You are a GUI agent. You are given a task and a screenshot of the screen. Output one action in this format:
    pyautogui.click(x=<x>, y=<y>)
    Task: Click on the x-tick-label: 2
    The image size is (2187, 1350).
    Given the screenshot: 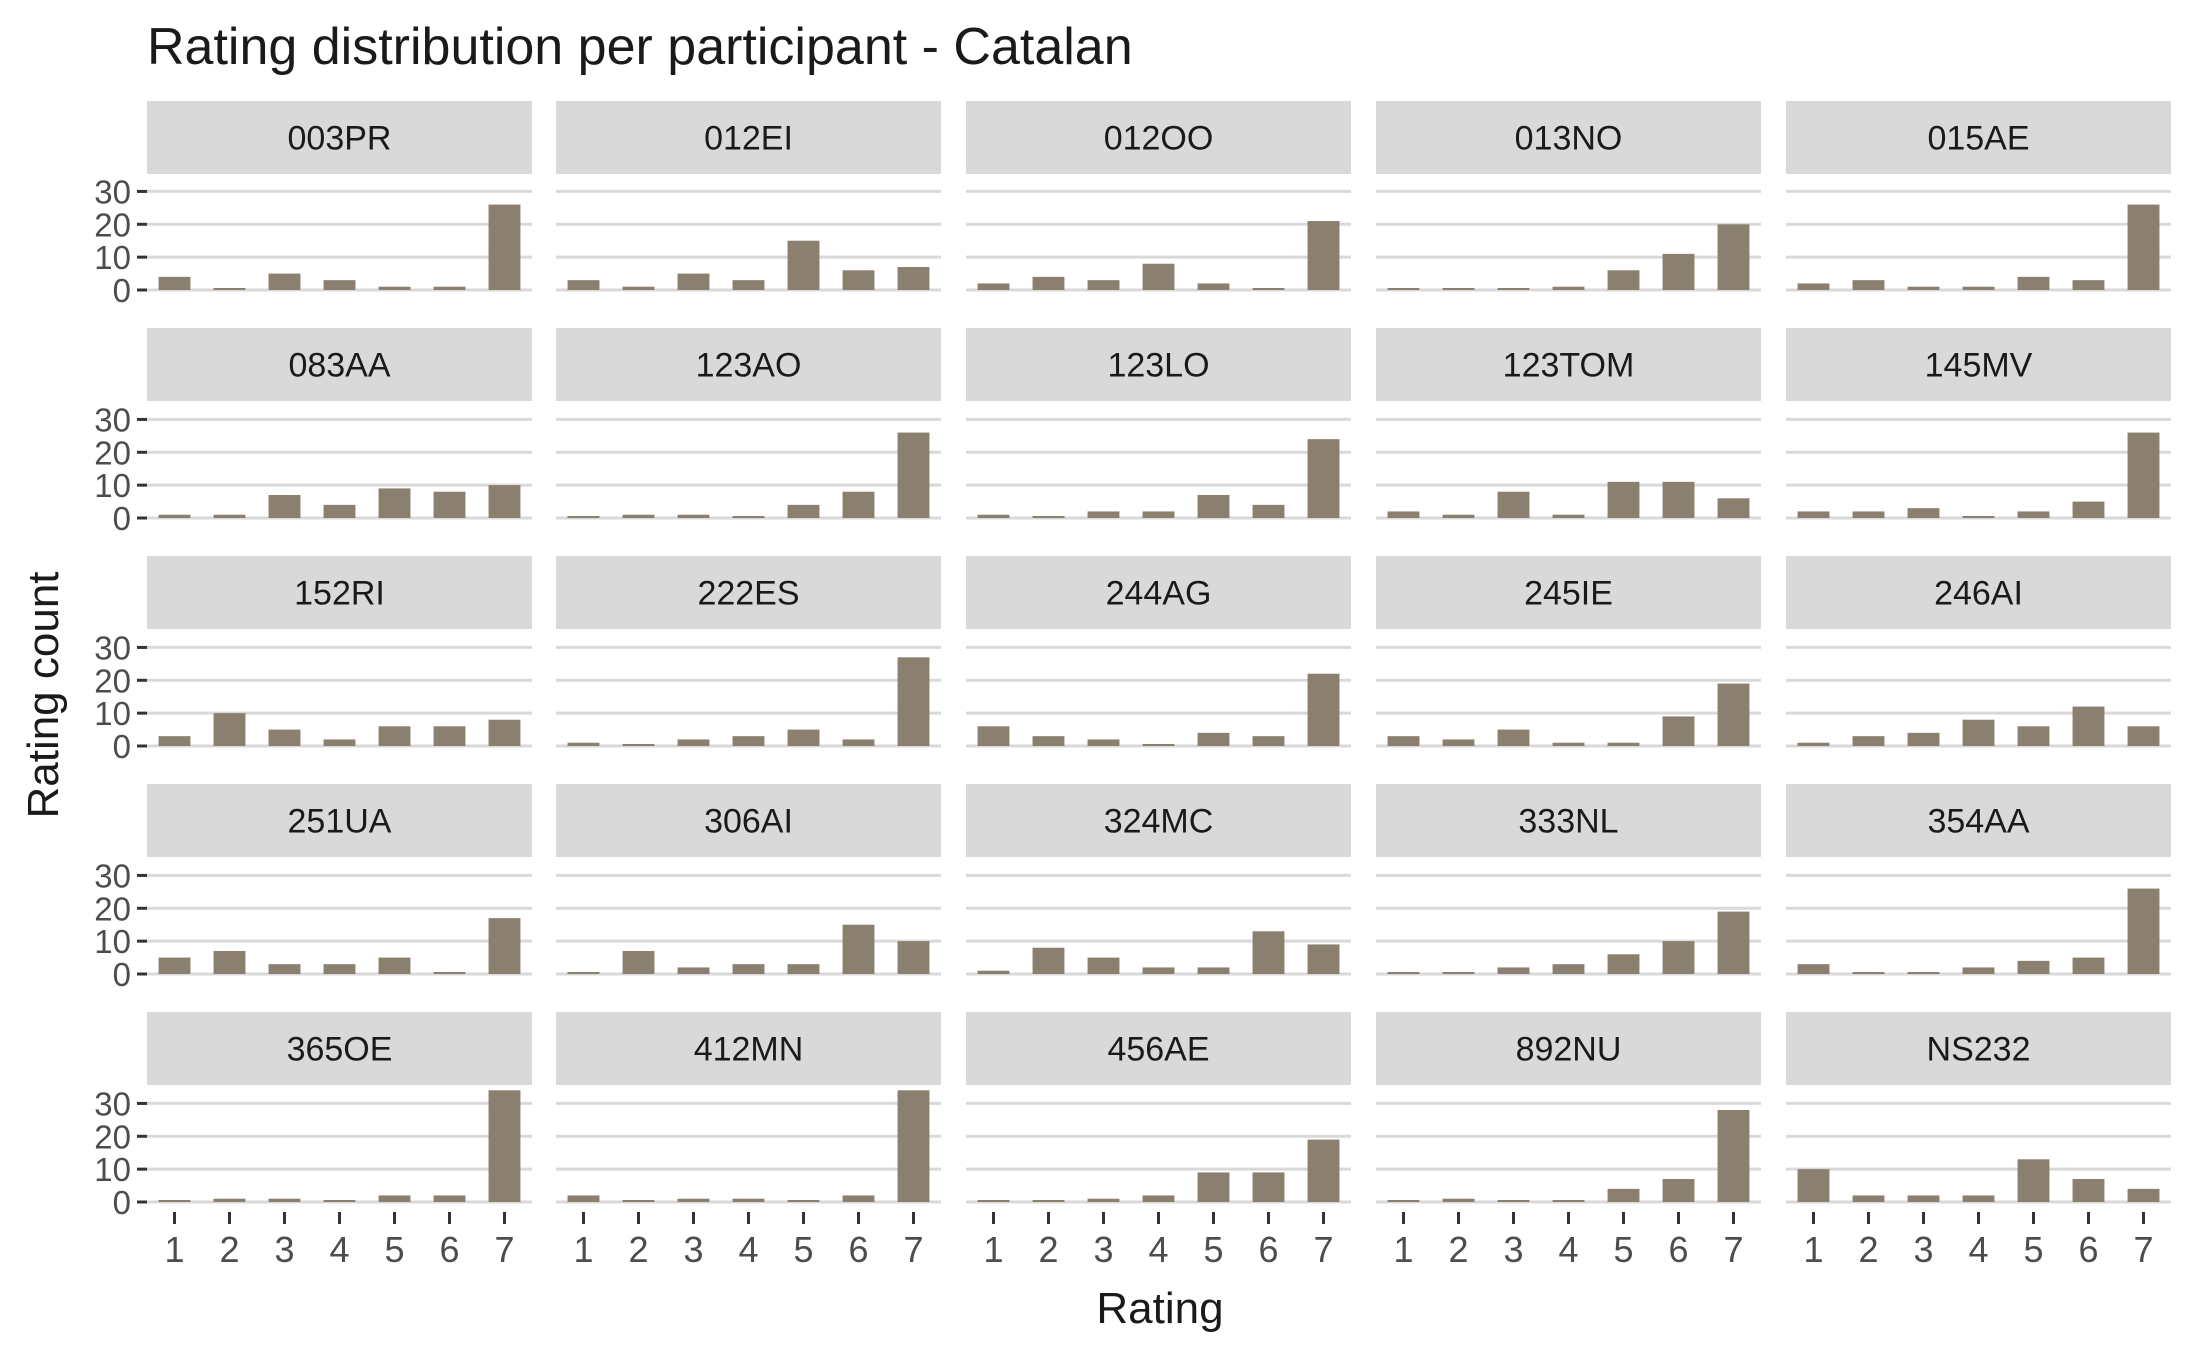 What is the action you would take?
    pyautogui.click(x=229, y=1249)
    